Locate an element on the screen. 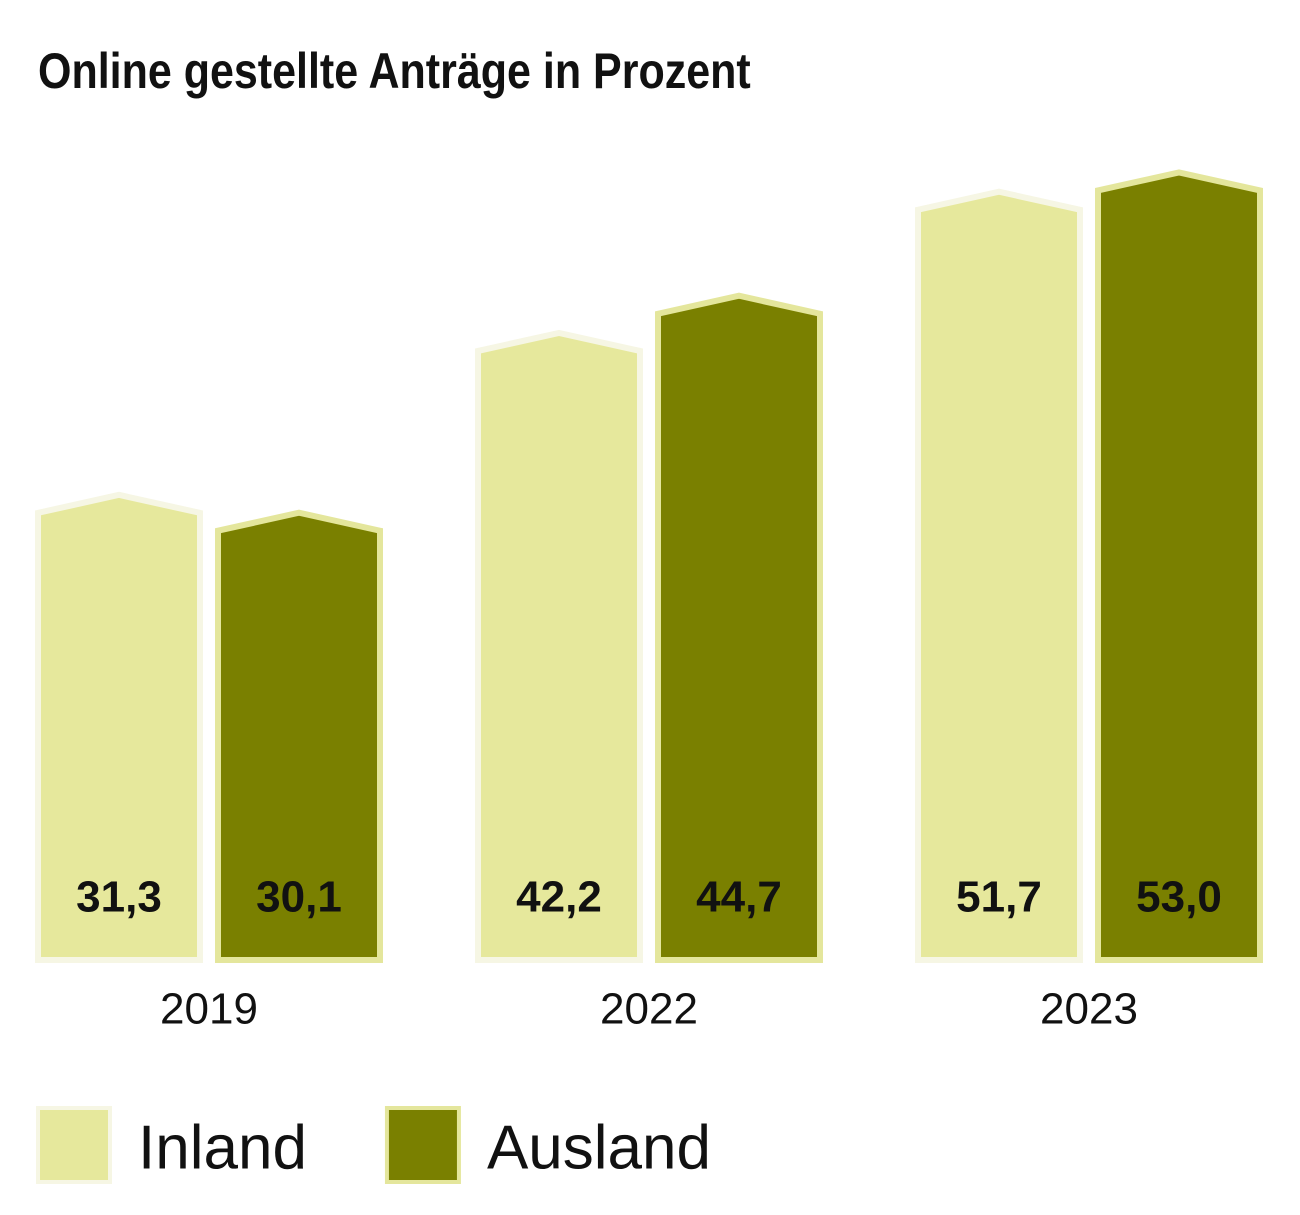 The height and width of the screenshot is (1215, 1300). chart-title: Online gestellte Anträge in Prozent is located at coordinates (394, 71).